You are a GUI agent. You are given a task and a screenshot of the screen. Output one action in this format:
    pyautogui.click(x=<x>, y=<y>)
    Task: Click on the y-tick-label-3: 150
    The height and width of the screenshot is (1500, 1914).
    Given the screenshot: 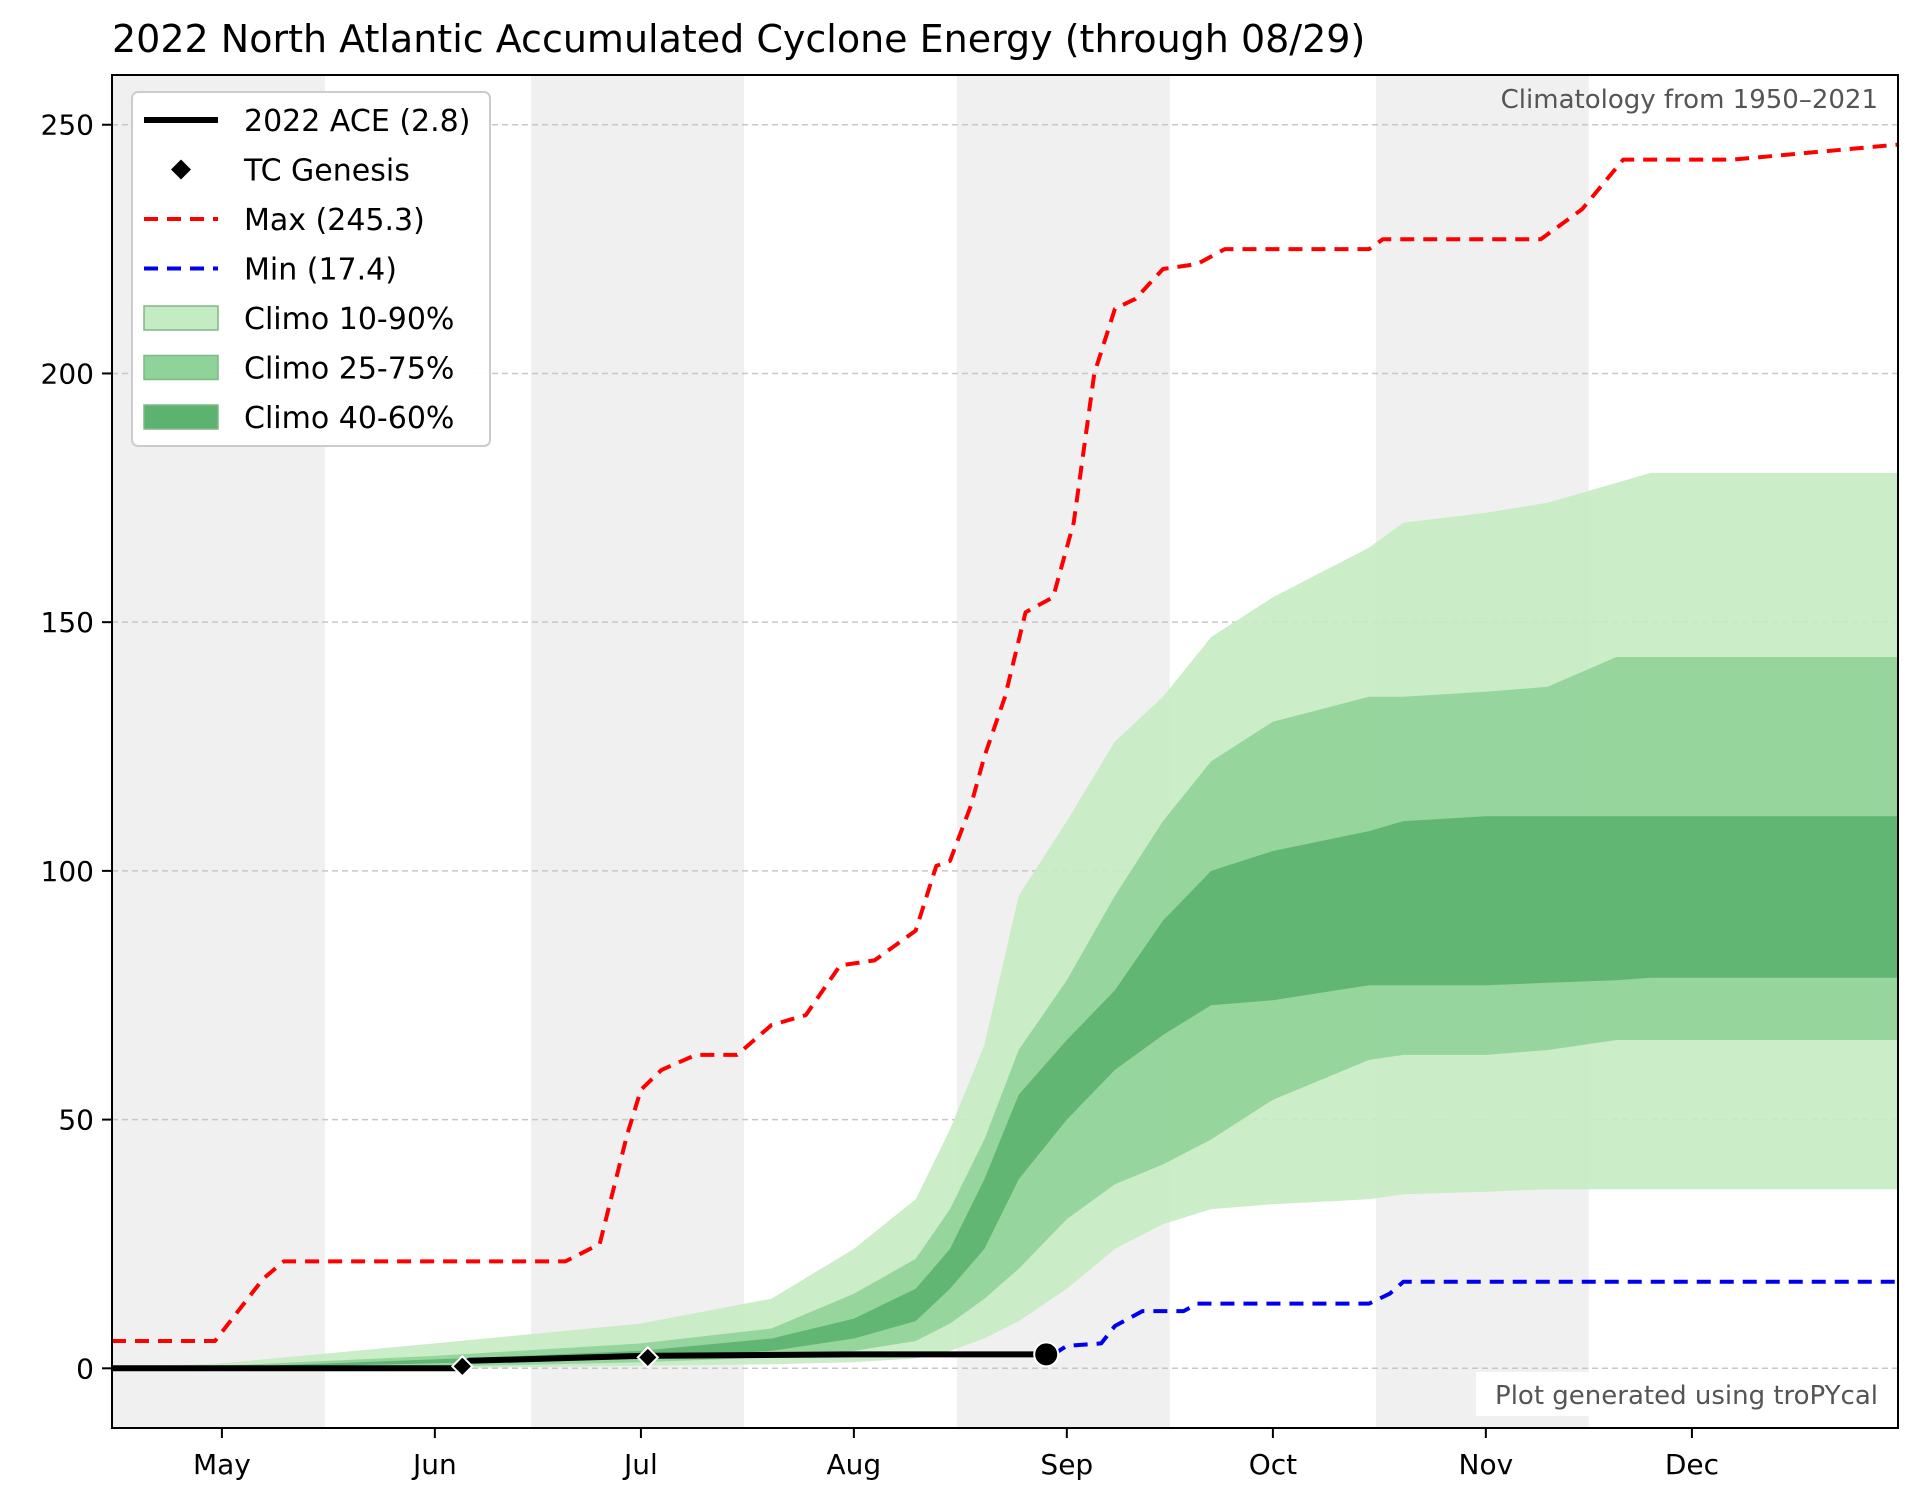 What is the action you would take?
    pyautogui.click(x=67, y=622)
    